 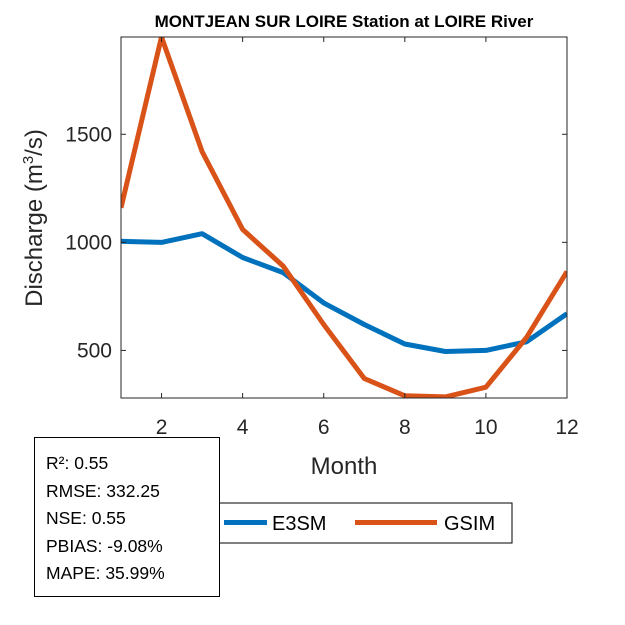 I want to click on legend: E3SM GSIM, so click(x=365, y=523).